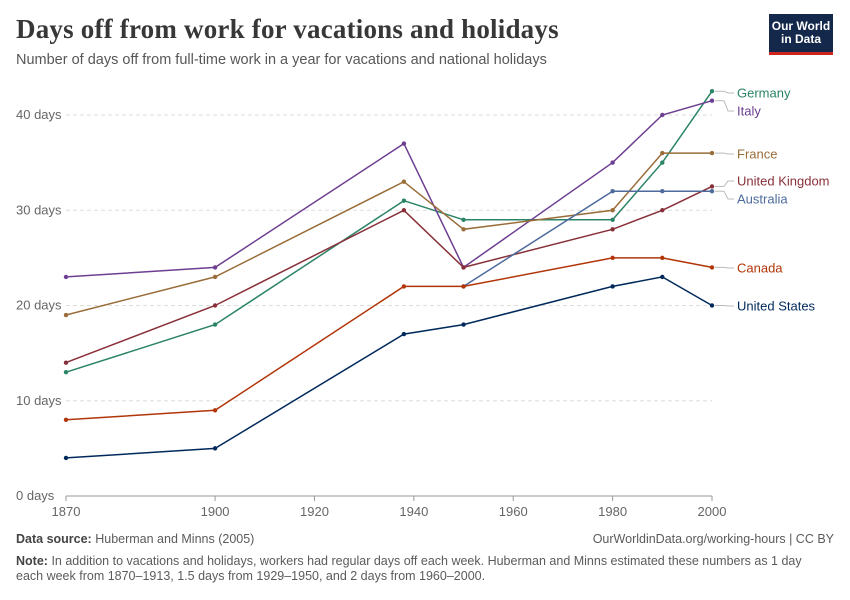 This screenshot has height=600, width=850. Describe the element at coordinates (35, 495) in the screenshot. I see `y-tick-label: 0 days` at that location.